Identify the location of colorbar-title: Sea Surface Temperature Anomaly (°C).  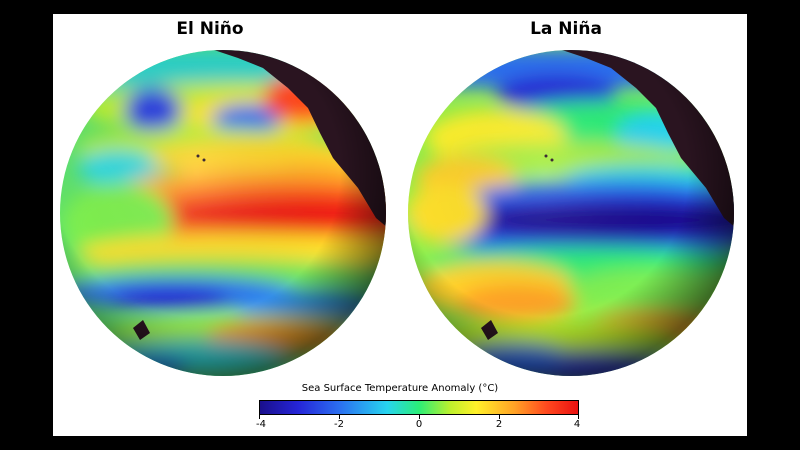
(400, 388).